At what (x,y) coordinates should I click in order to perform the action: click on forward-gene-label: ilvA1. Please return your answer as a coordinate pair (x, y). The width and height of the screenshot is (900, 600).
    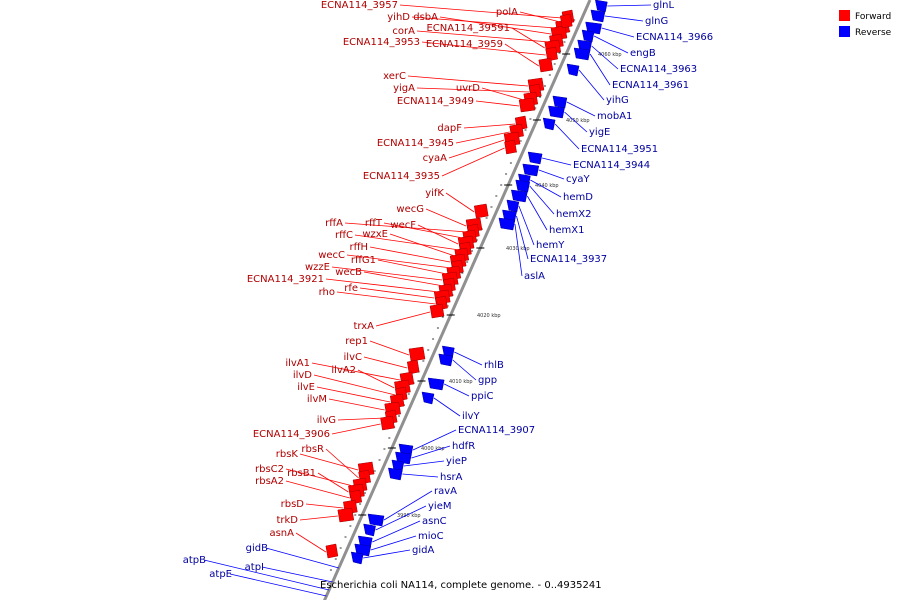
    Looking at the image, I should click on (297, 363).